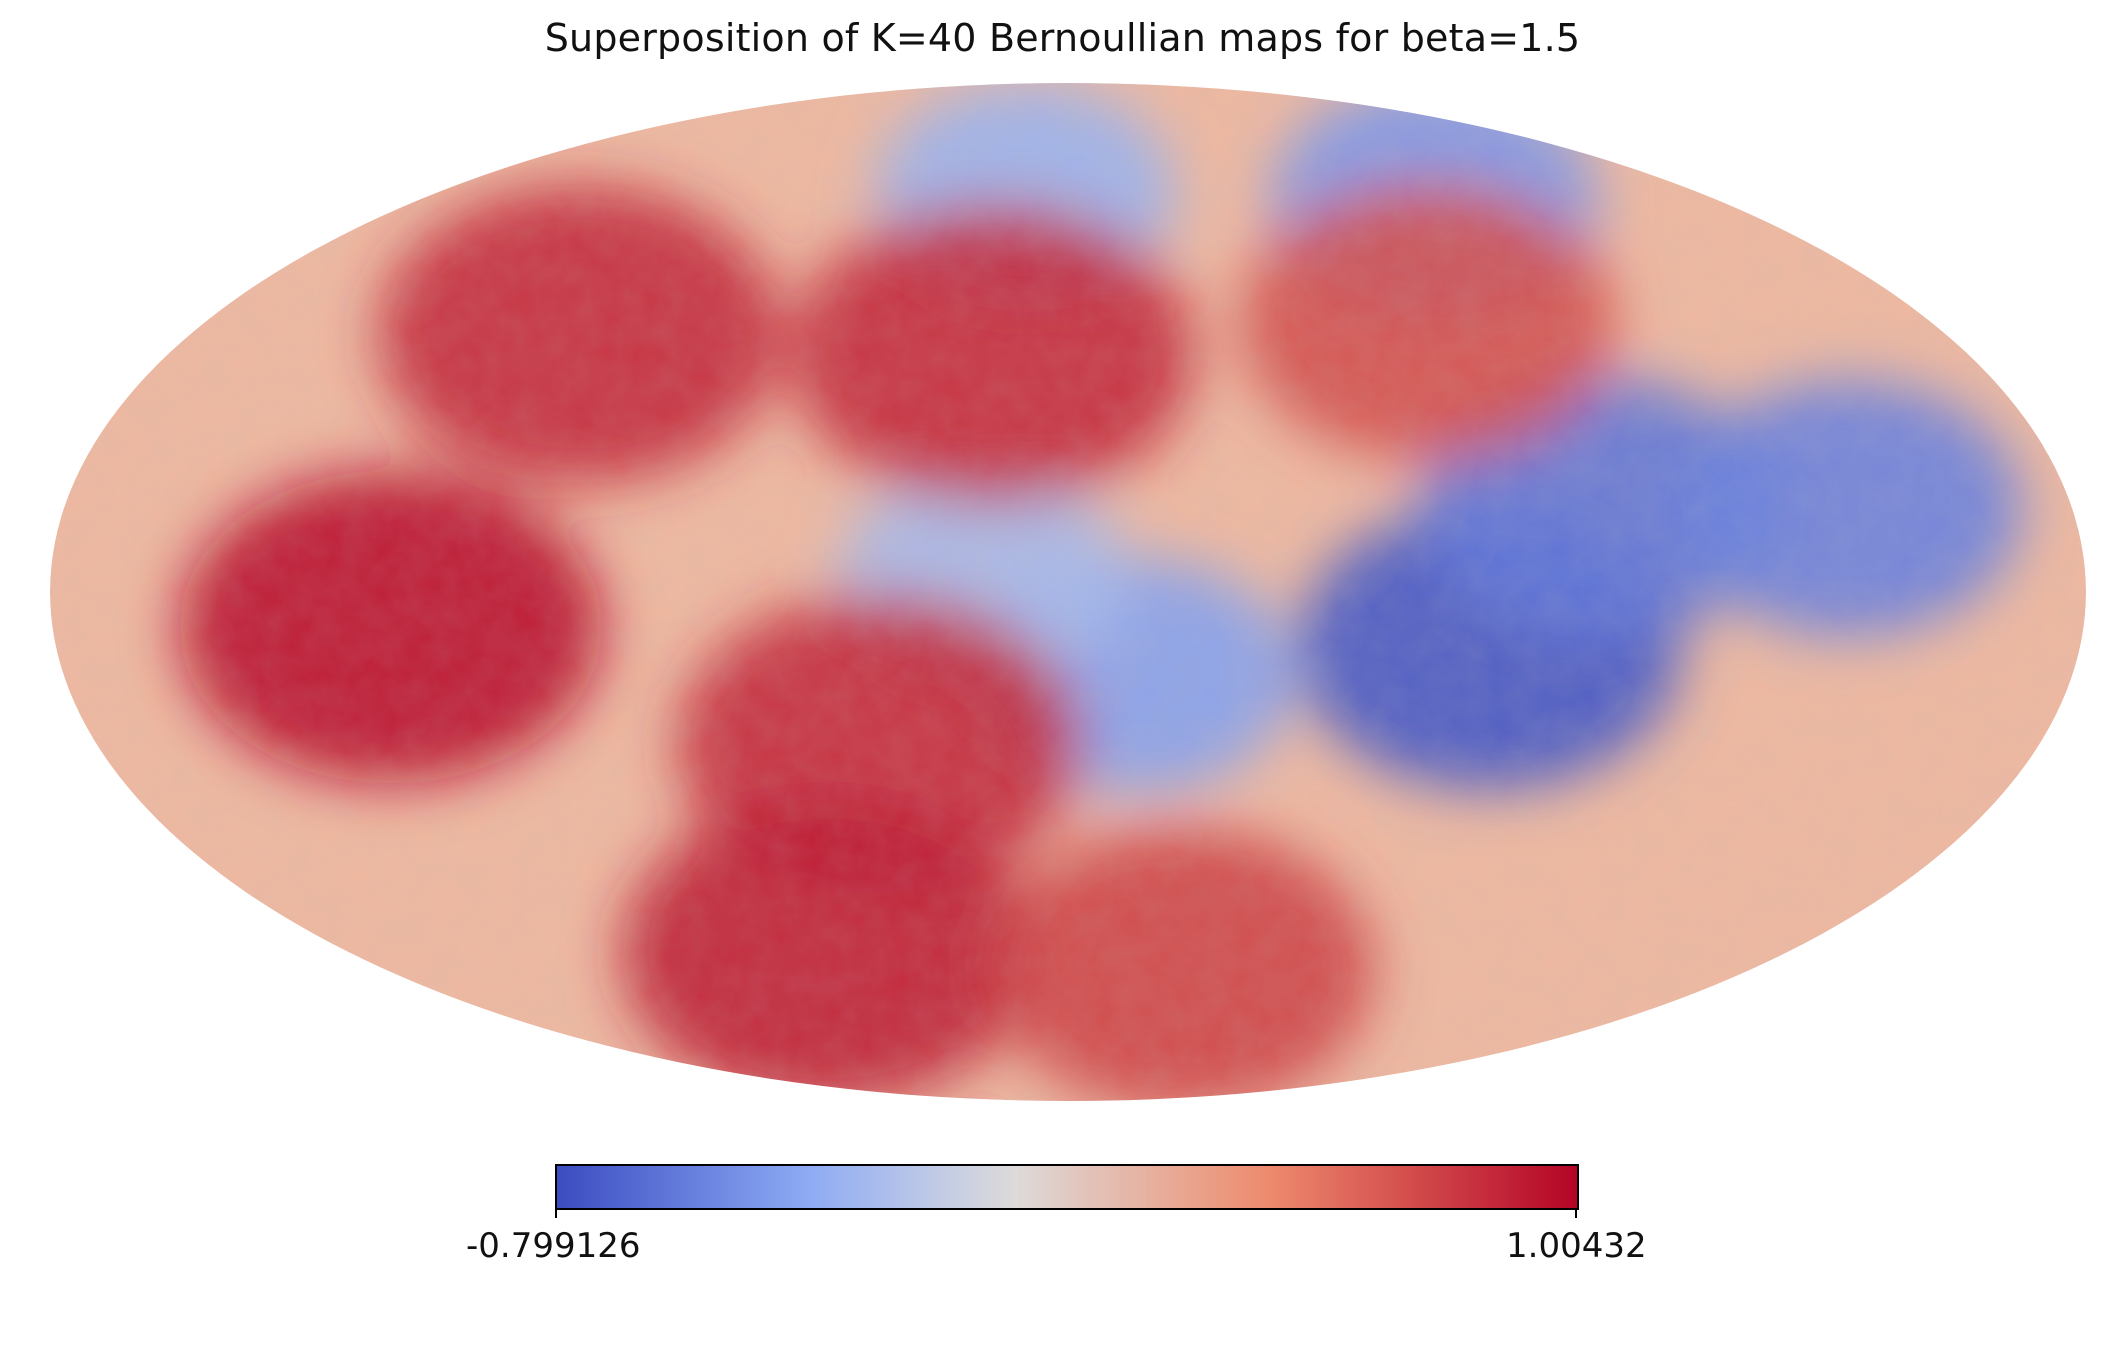  I want to click on map-region-hot-north-center, so click(993, 354).